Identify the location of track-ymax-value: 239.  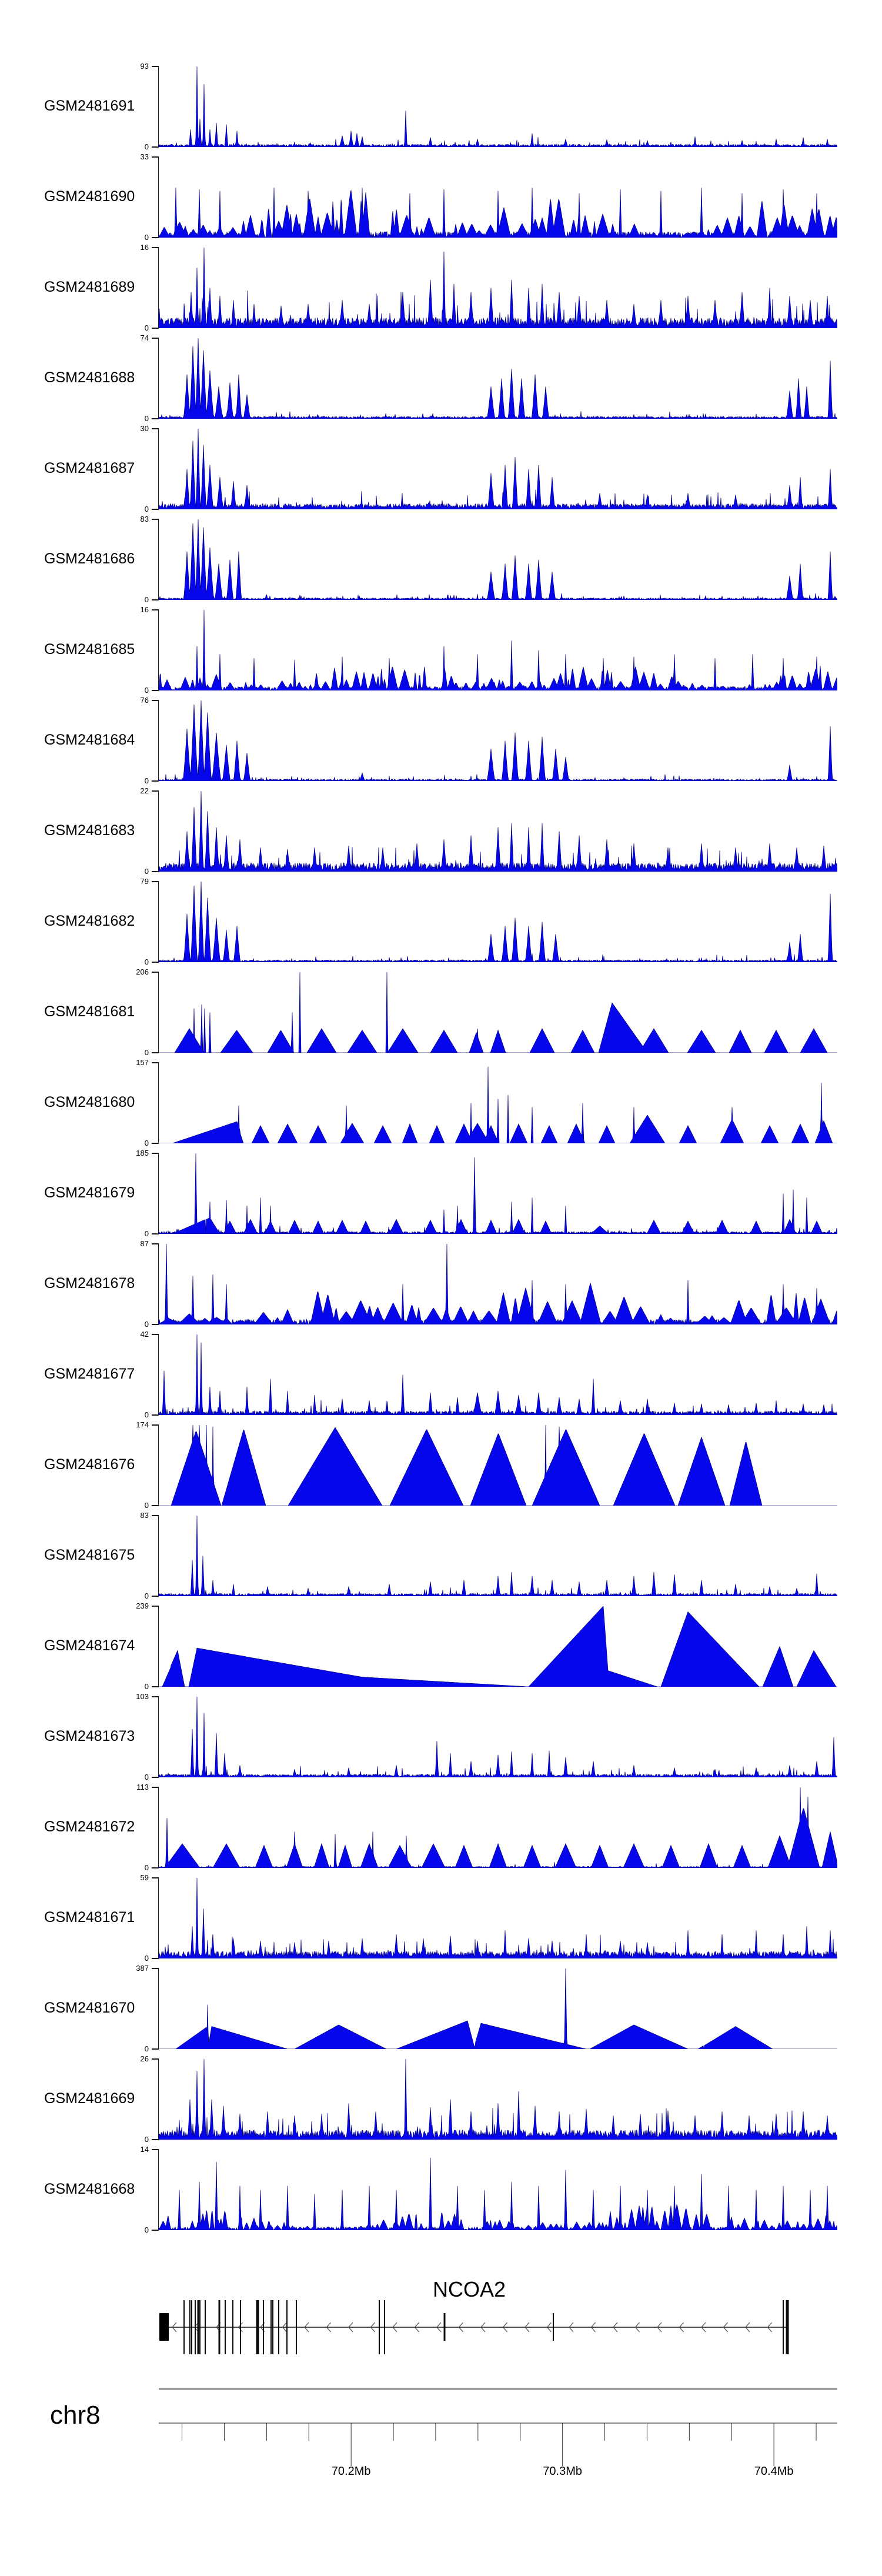
(142, 1605).